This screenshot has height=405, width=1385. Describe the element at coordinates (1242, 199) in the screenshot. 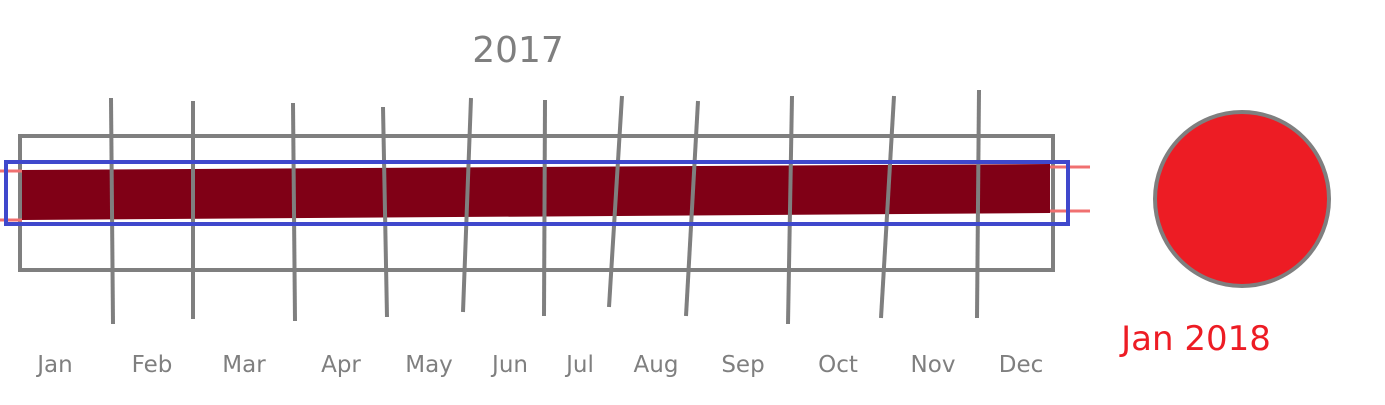

I see `marker-circle` at that location.